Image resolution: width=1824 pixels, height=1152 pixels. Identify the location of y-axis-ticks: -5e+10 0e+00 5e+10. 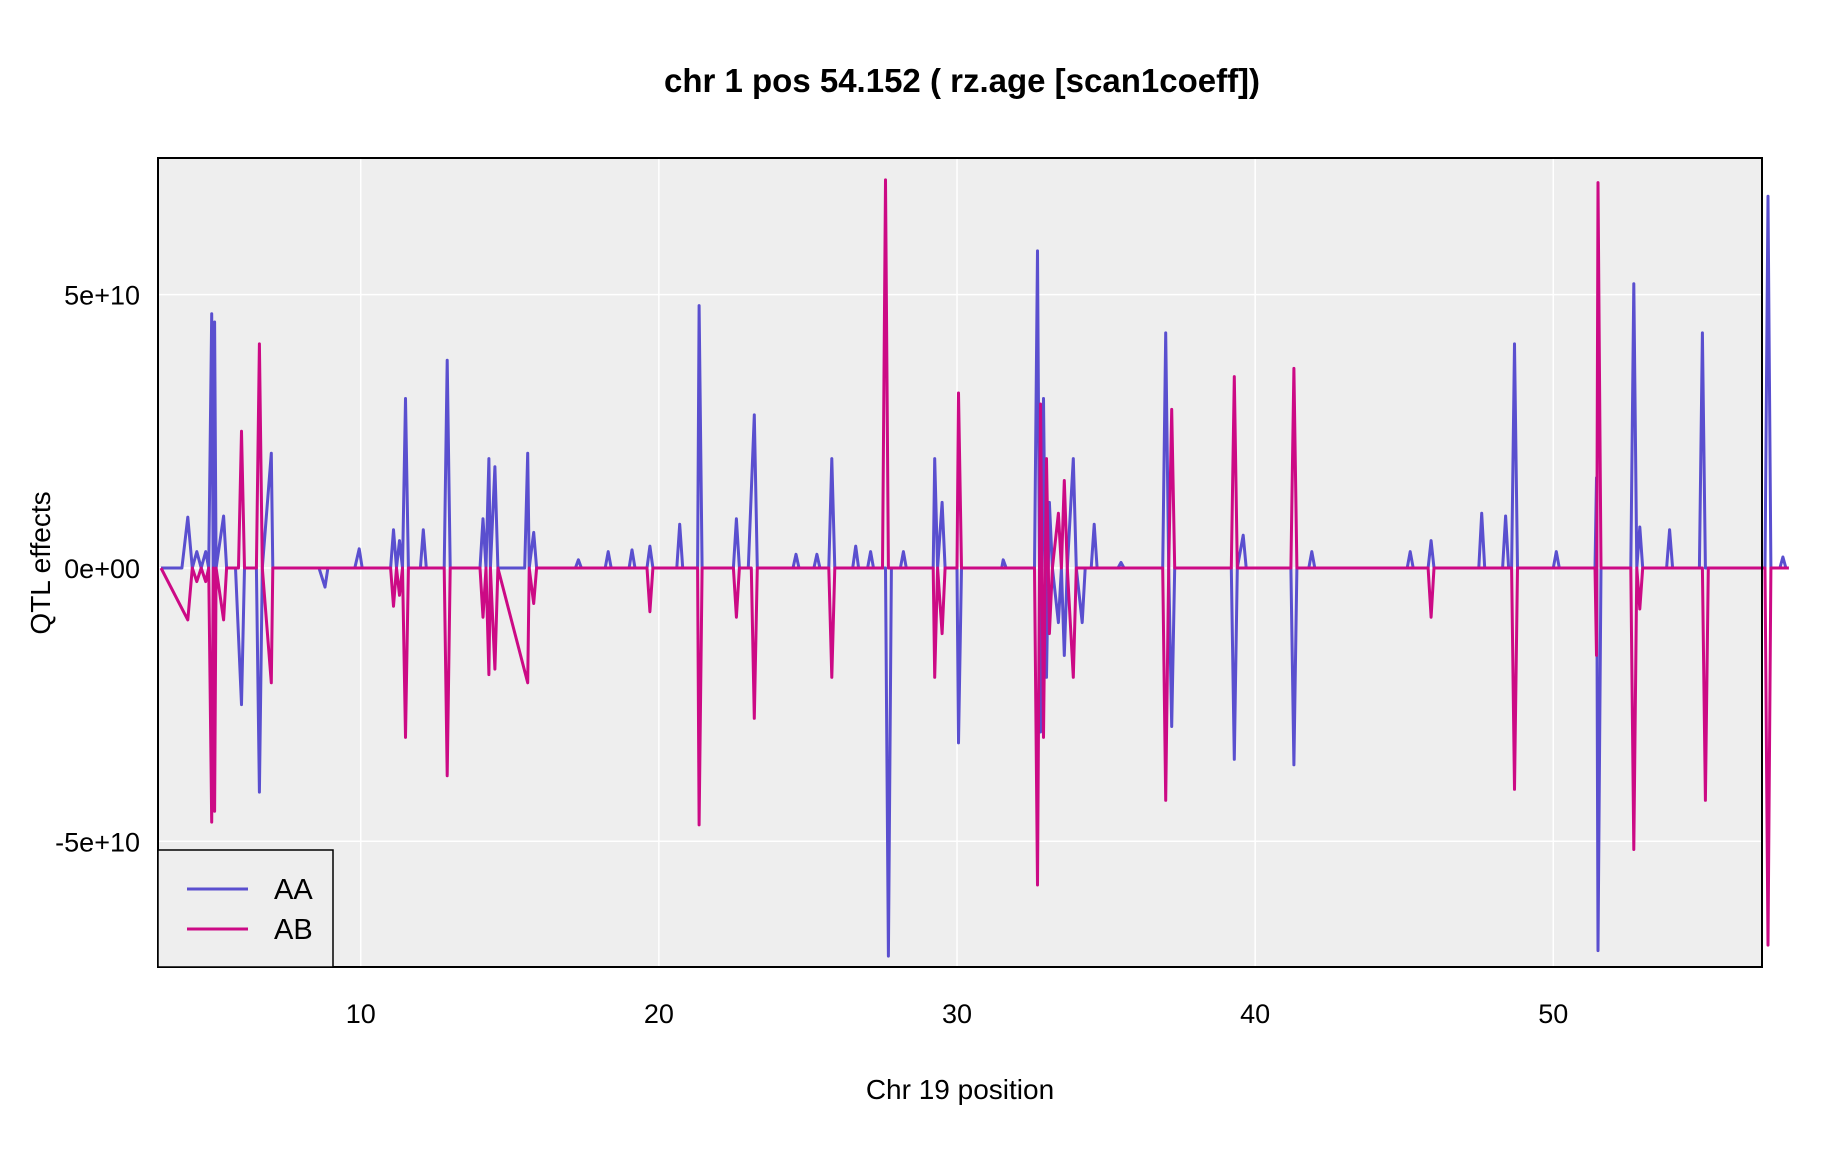
(97, 569).